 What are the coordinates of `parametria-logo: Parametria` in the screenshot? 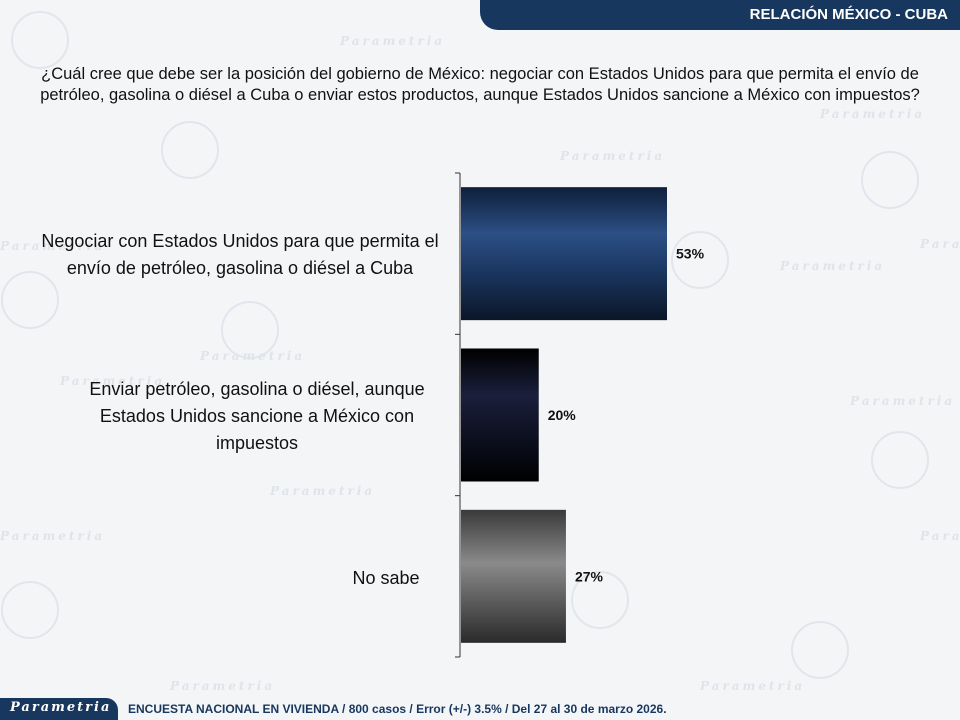 It's located at (59, 709).